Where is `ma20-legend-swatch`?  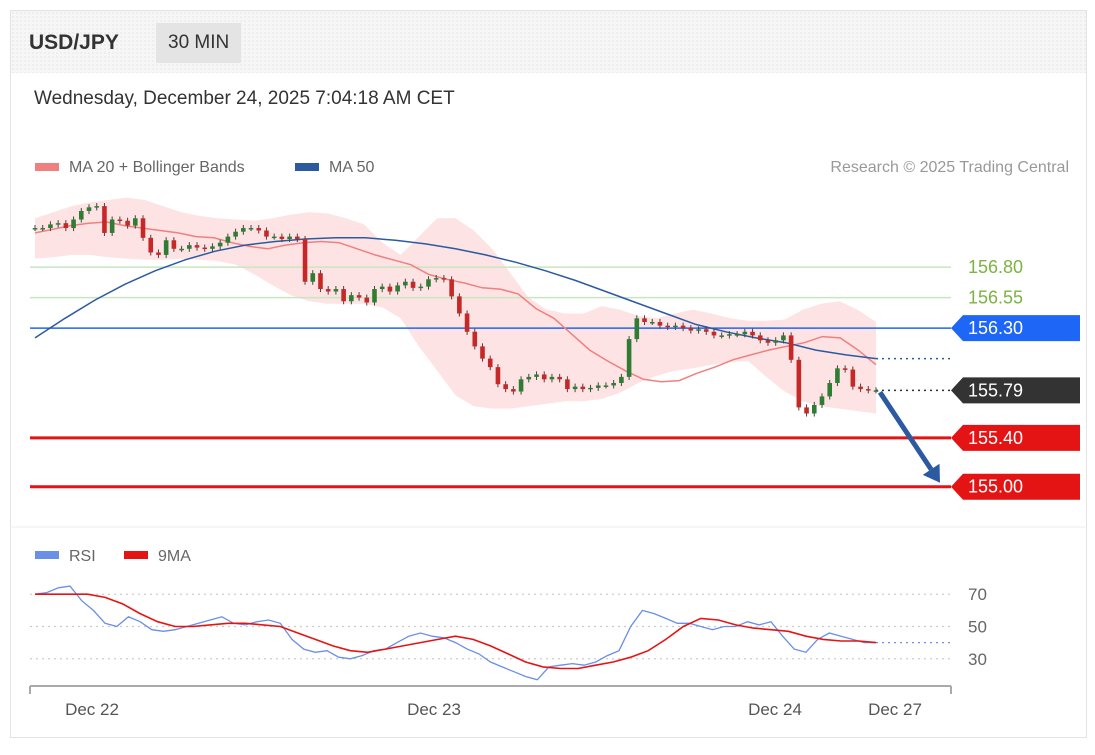
ma20-legend-swatch is located at coordinates (47, 167).